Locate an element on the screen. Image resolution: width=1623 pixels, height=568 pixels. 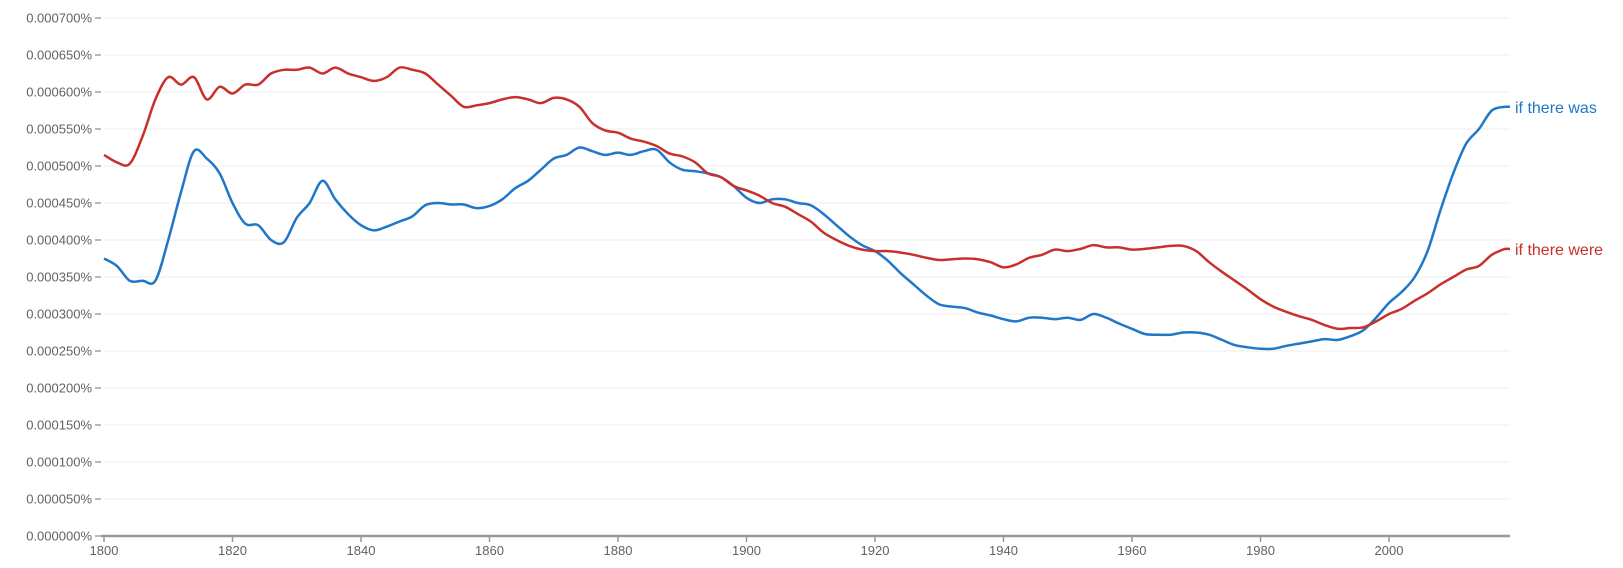
y-tick-label: 0.000650% is located at coordinates (59, 55).